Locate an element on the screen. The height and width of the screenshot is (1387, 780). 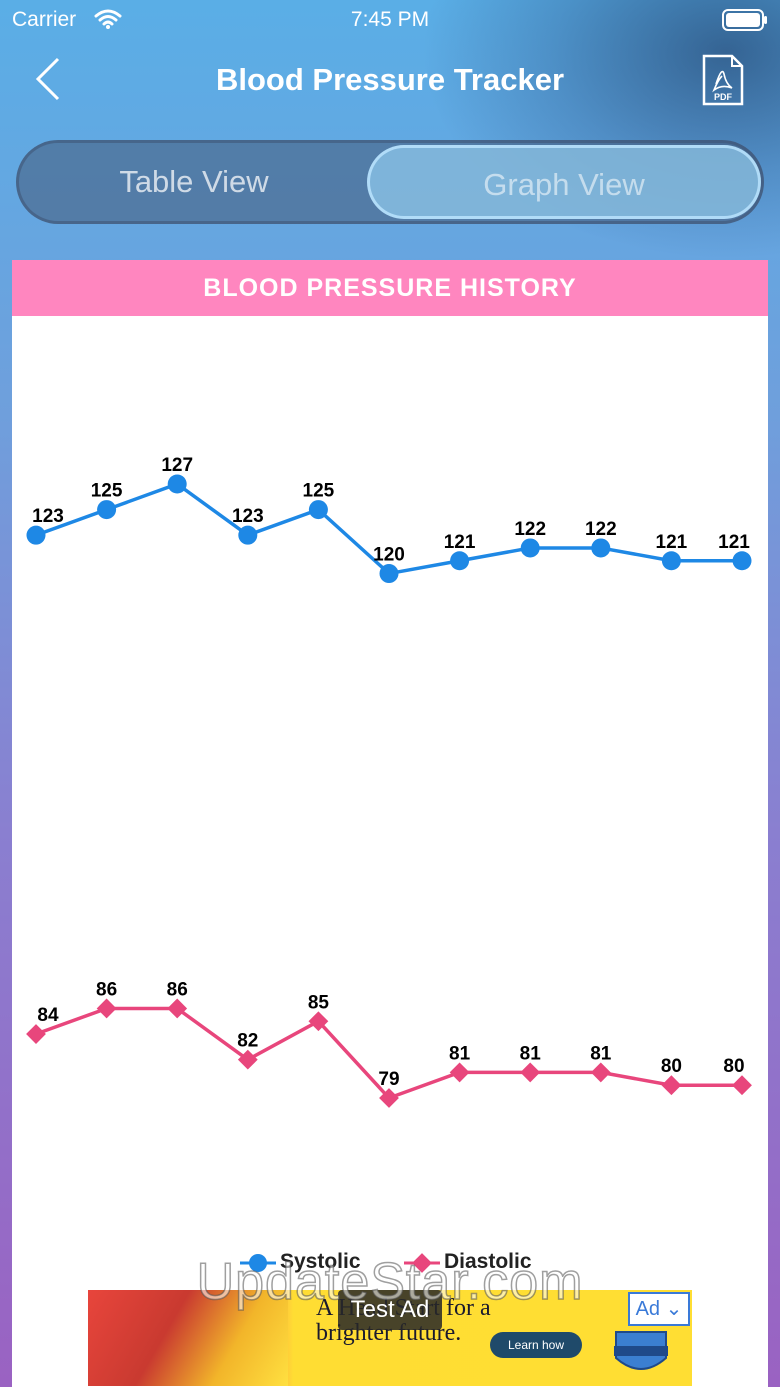
chart-legend: Systolic Diastolic is located at coordinates (390, 1263).